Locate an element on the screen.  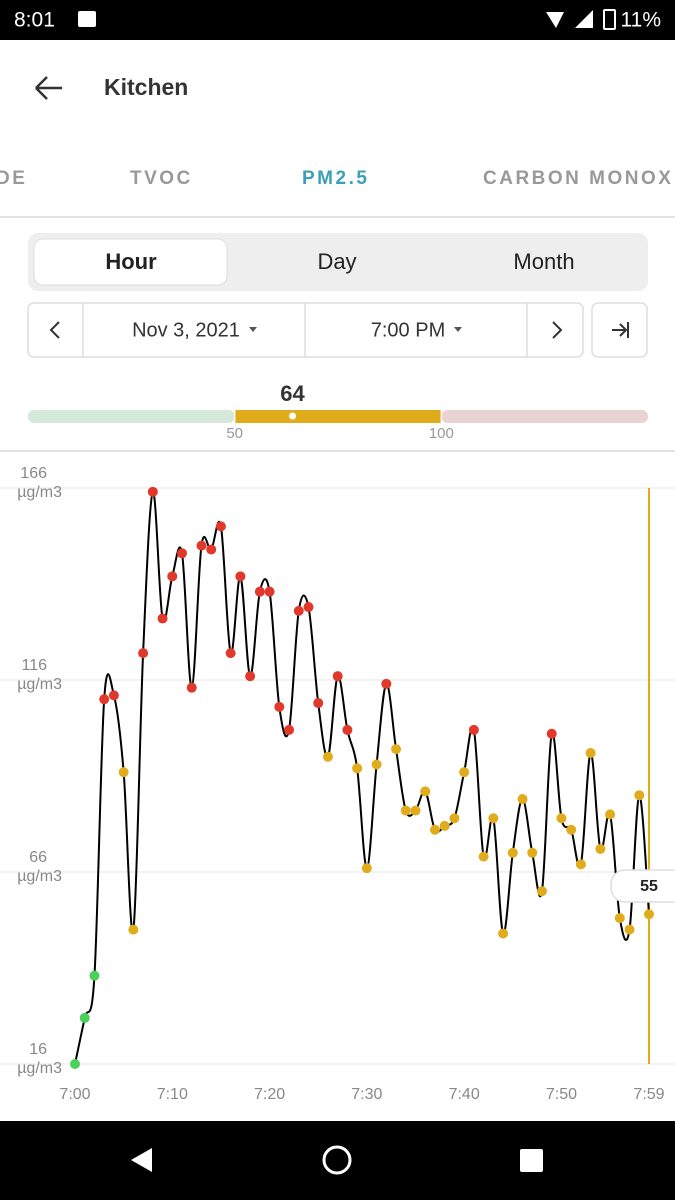
x-tick-label: 7:00 is located at coordinates (74, 1094).